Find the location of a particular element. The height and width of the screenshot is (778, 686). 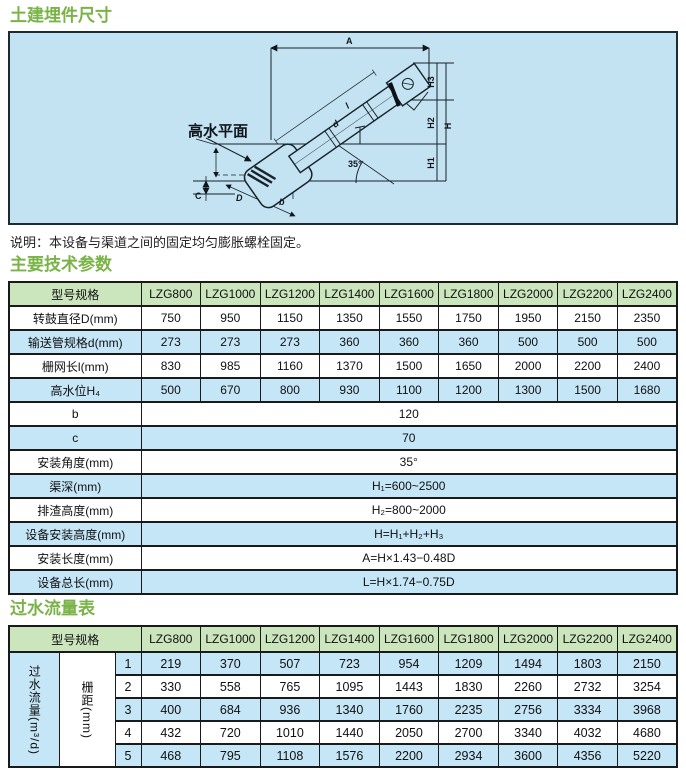

flow-value: 3968 is located at coordinates (647, 709).